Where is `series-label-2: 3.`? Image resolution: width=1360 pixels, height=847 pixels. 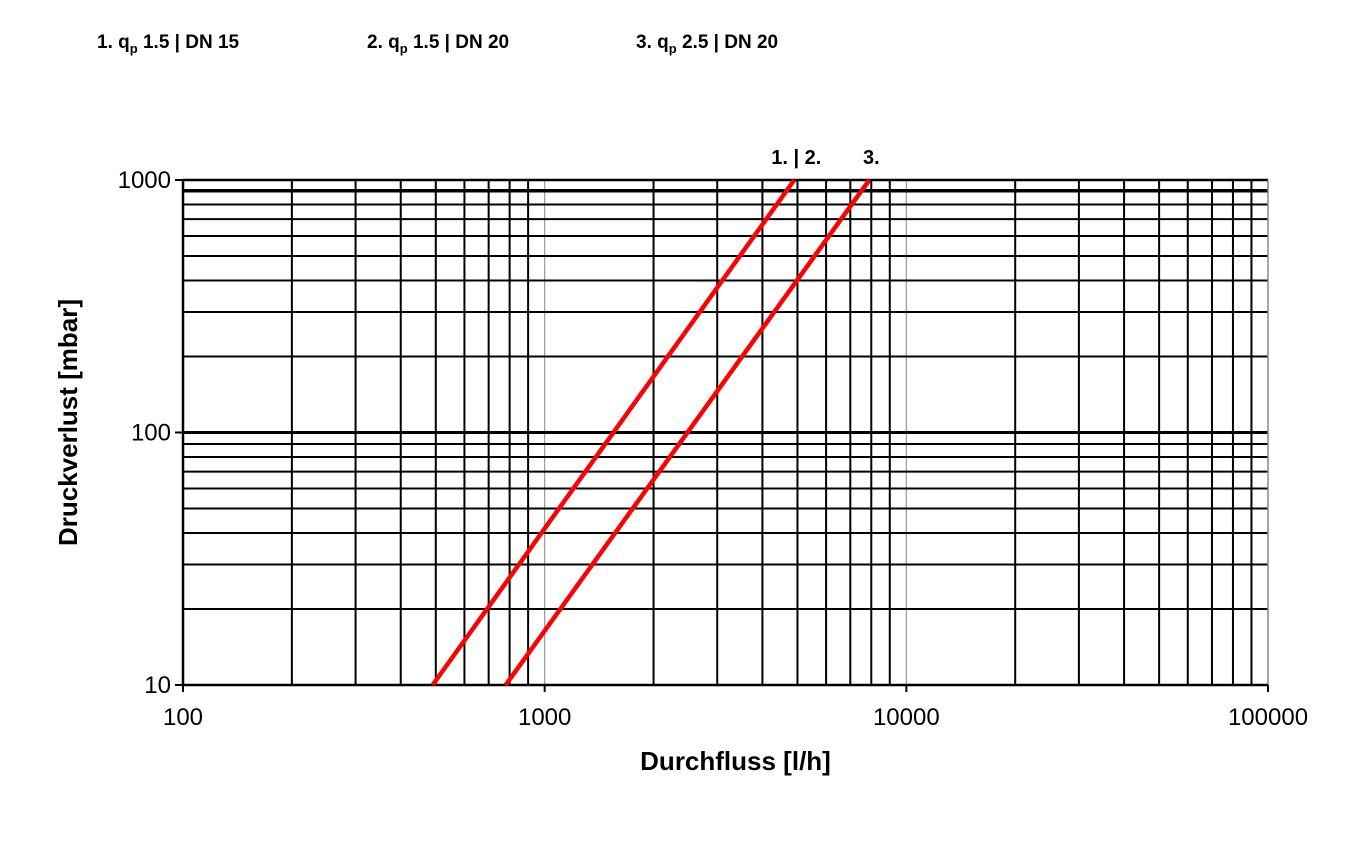 series-label-2: 3. is located at coordinates (871, 158).